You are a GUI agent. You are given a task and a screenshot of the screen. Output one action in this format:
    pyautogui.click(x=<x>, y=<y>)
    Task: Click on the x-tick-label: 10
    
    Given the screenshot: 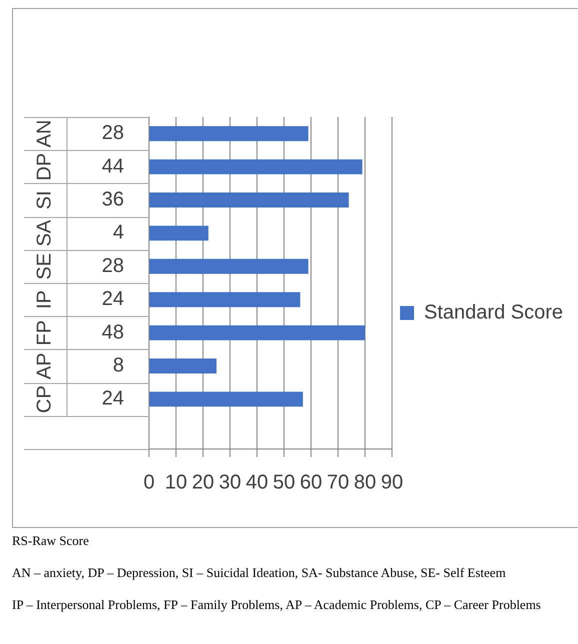 What is the action you would take?
    pyautogui.click(x=176, y=483)
    